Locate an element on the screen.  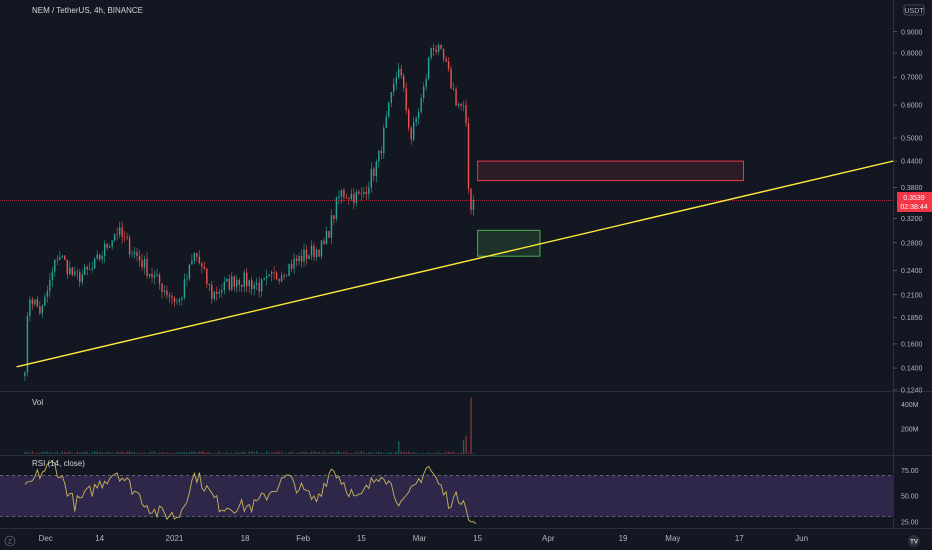
price-tick-label: 0.1600 is located at coordinates (912, 344).